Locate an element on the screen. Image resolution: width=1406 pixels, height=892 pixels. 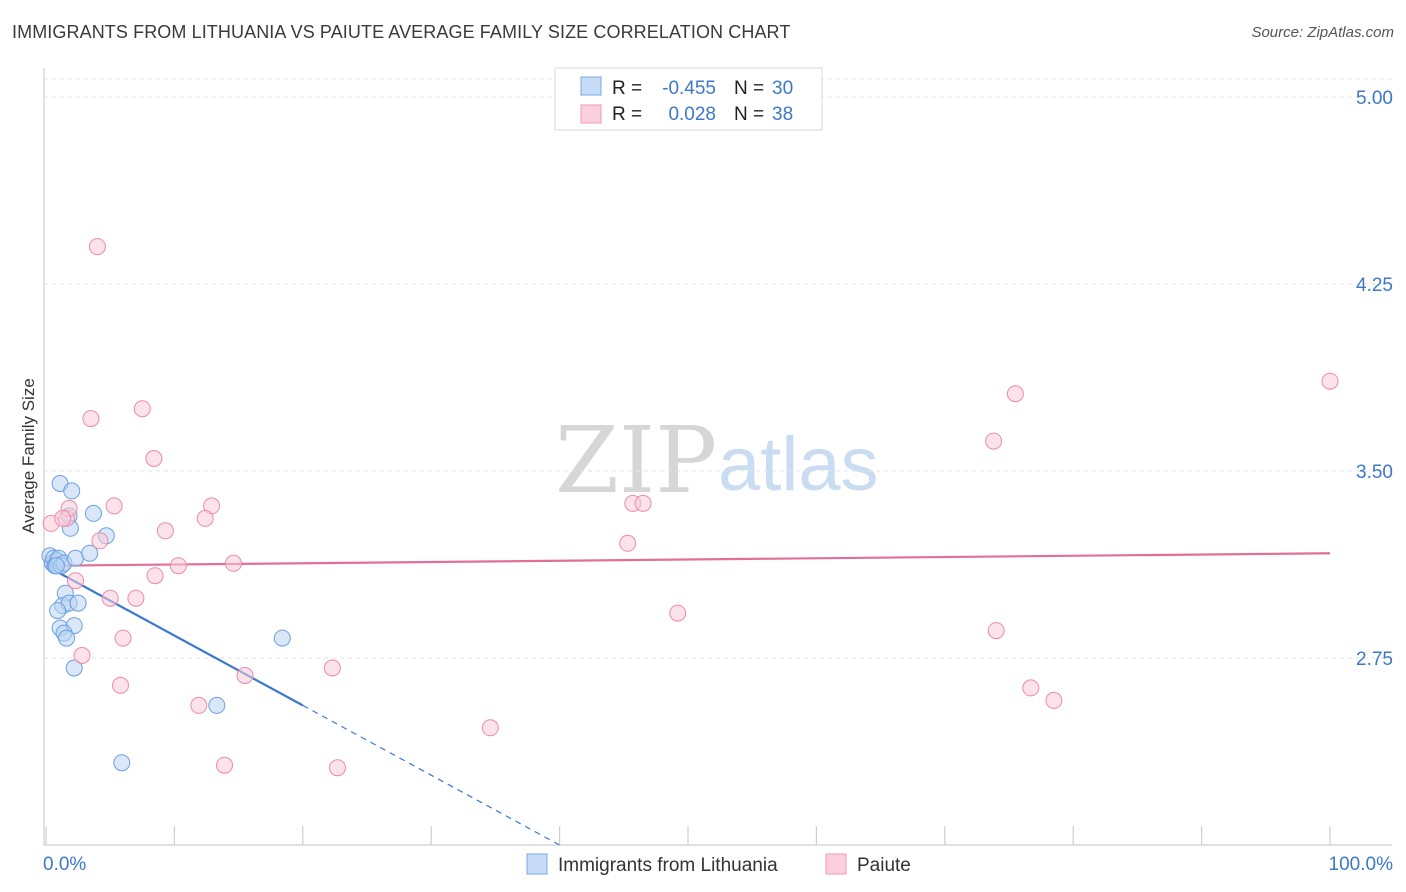
y-tick-labels: 2.75 3.50 4.25 5.00 is located at coordinates (1374, 379).